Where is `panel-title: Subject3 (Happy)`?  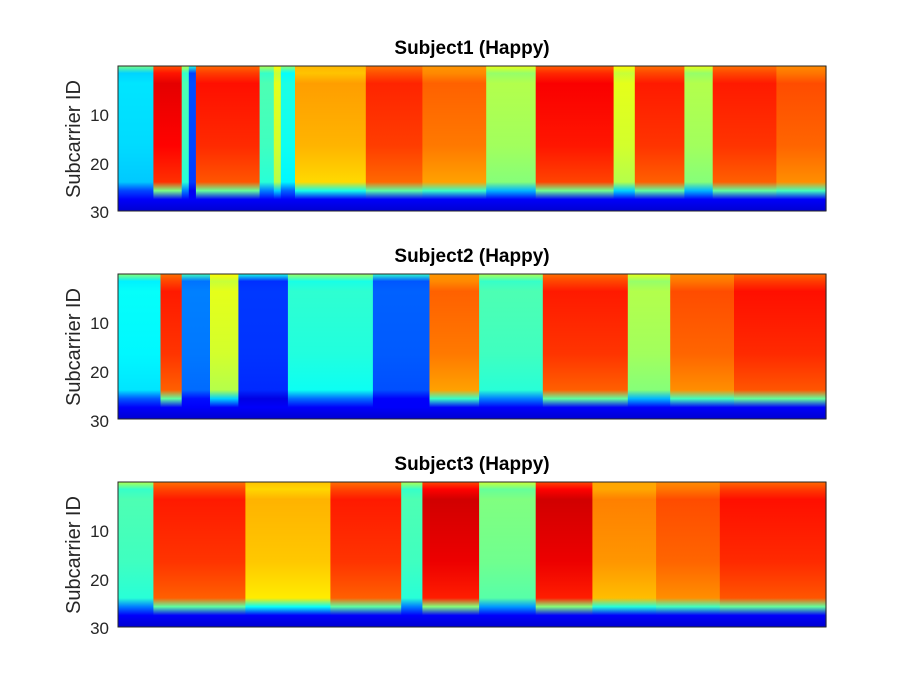
panel-title: Subject3 (Happy) is located at coordinates (471, 464).